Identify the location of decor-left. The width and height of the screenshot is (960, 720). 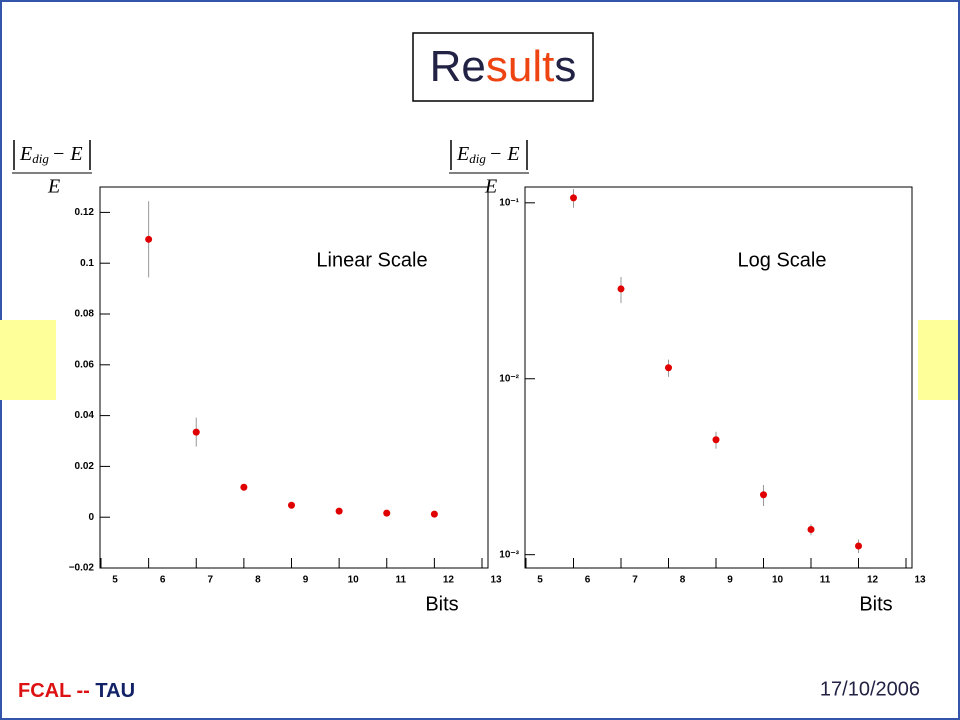
(28, 360).